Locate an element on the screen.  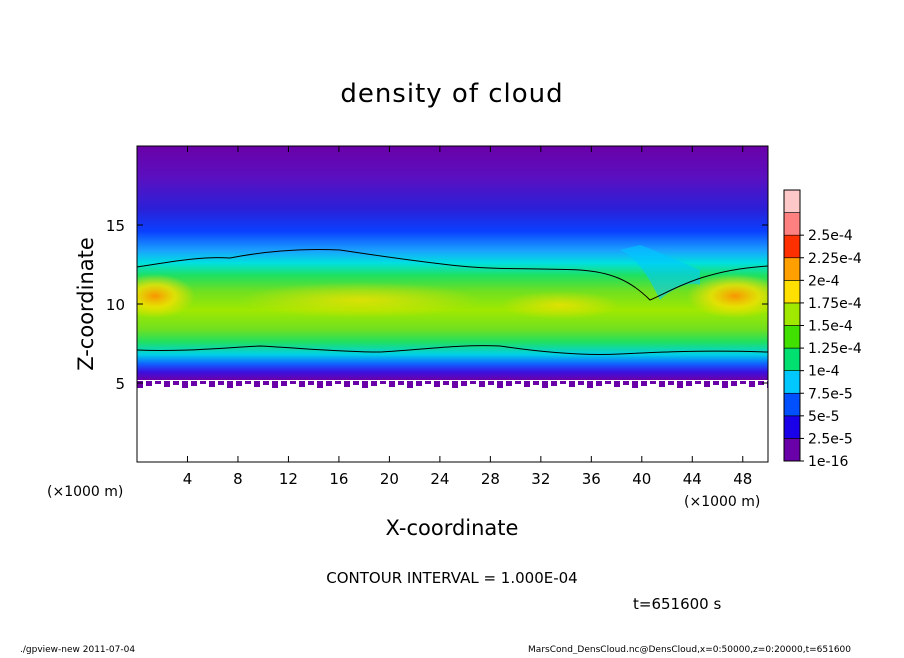
colorbar-label: 1.5e-4 is located at coordinates (830, 327).